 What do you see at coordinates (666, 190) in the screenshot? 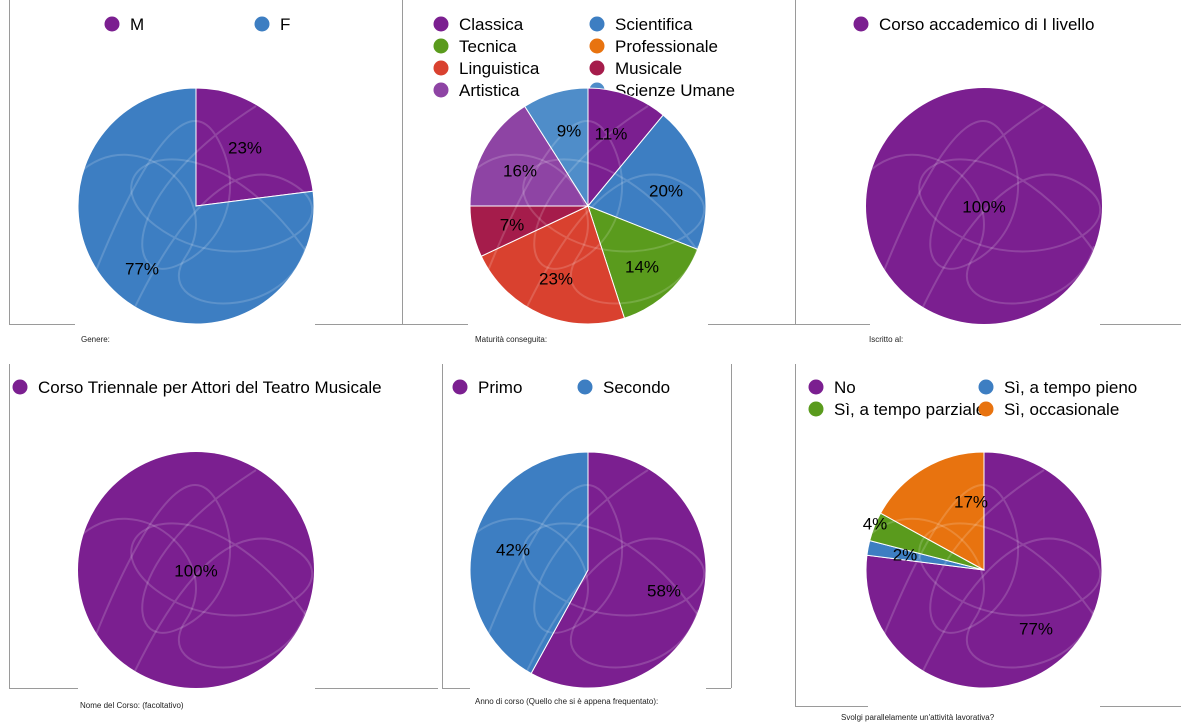
I see `data-label-scientifica: 20%` at bounding box center [666, 190].